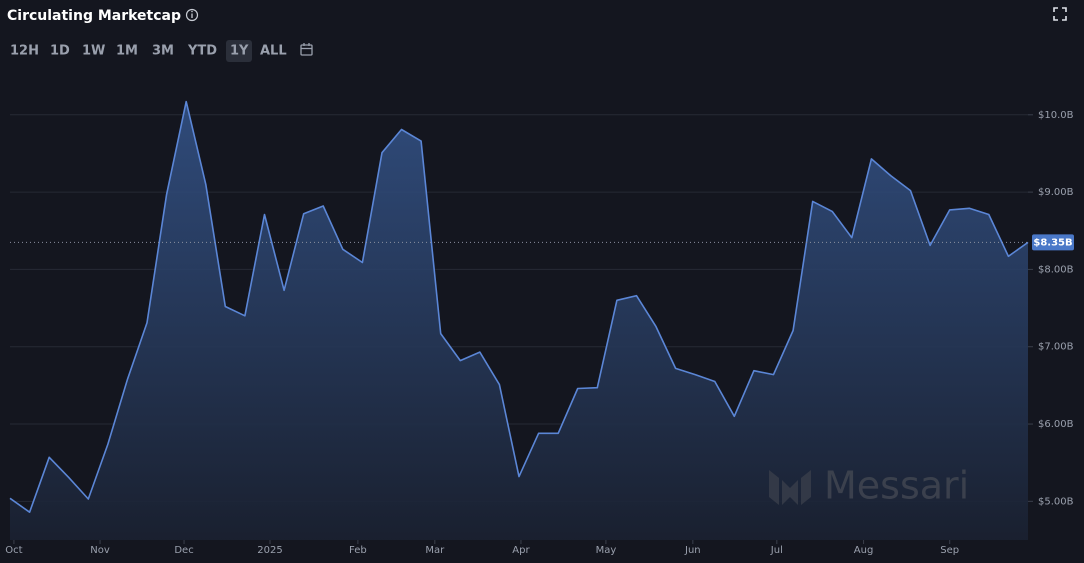  What do you see at coordinates (60, 51) in the screenshot?
I see `range-button: 1D` at bounding box center [60, 51].